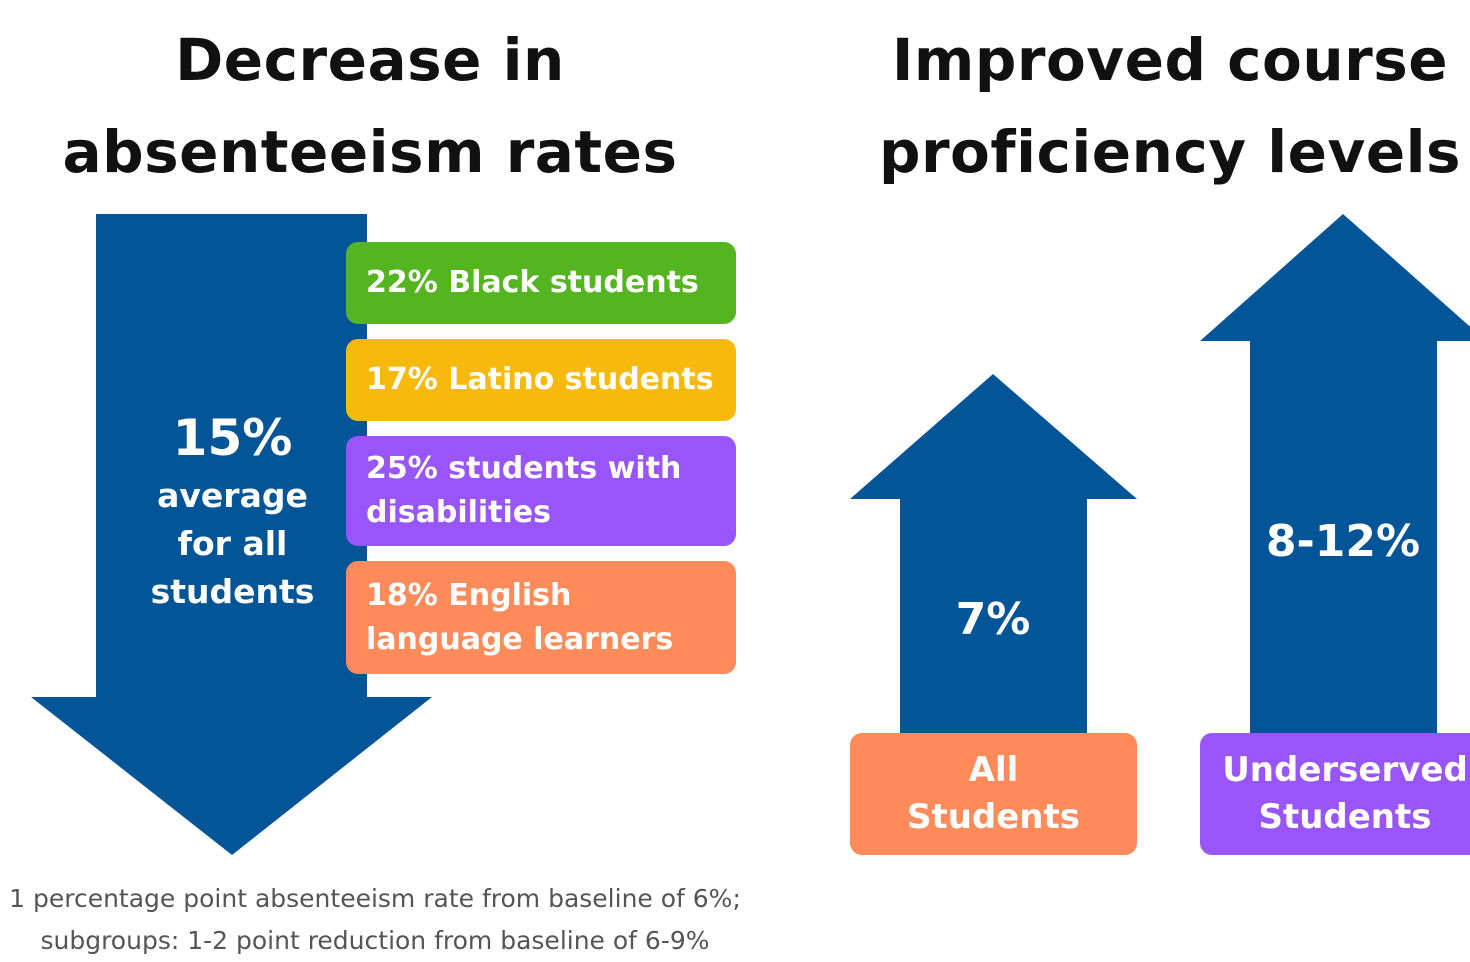 This screenshot has width=1470, height=962. Describe the element at coordinates (1345, 770) in the screenshot. I see `underserved-students-label-line1: Underserved` at that location.